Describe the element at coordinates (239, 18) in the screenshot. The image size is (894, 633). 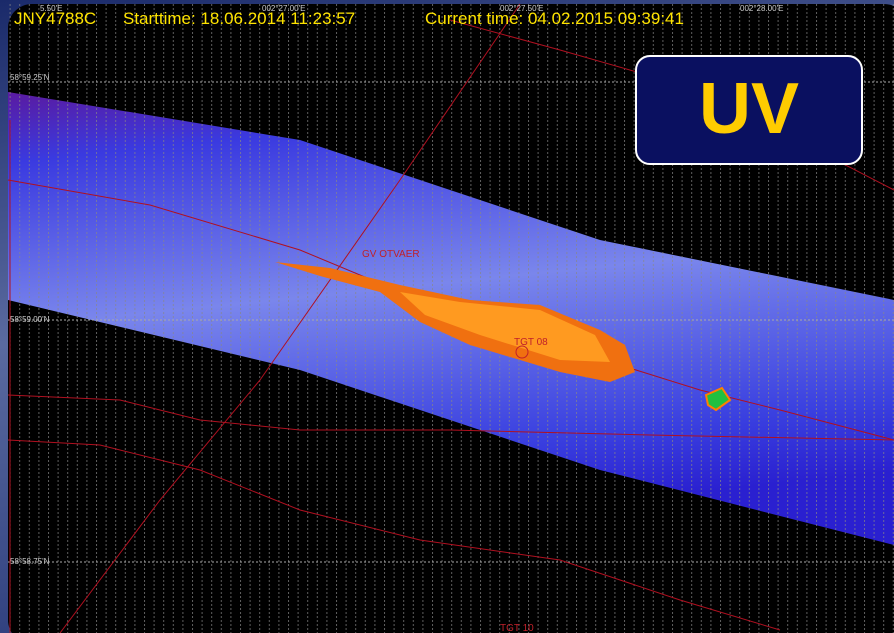
I see `start-time: Starttime: 18.06.2014 11:23:57` at that location.